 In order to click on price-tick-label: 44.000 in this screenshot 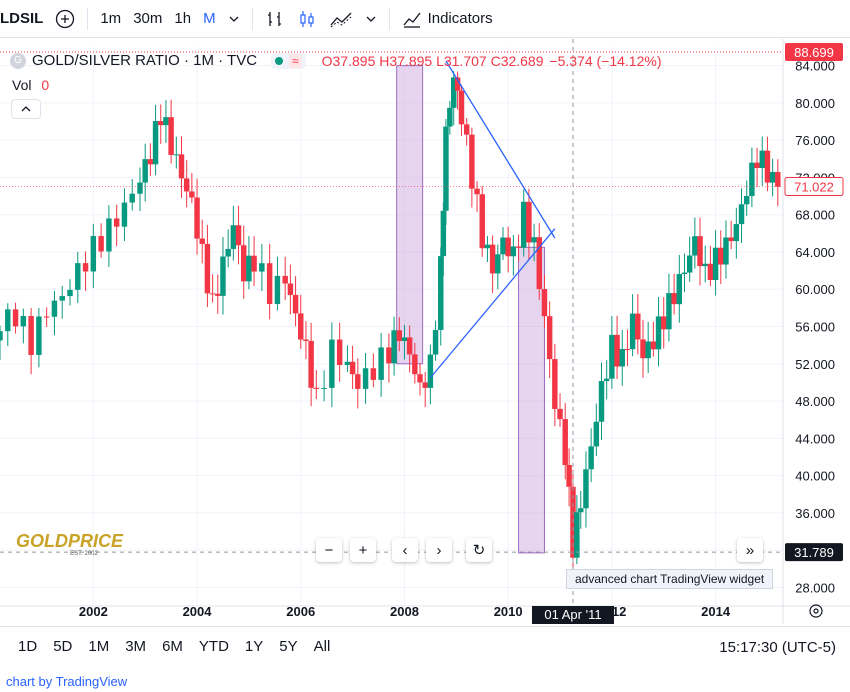, I will do `click(815, 438)`.